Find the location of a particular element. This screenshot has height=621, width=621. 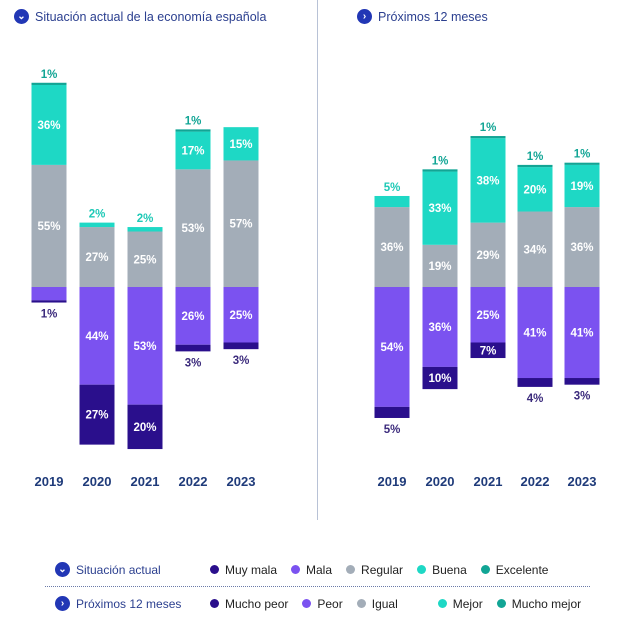

data-label: 15% is located at coordinates (240, 145).